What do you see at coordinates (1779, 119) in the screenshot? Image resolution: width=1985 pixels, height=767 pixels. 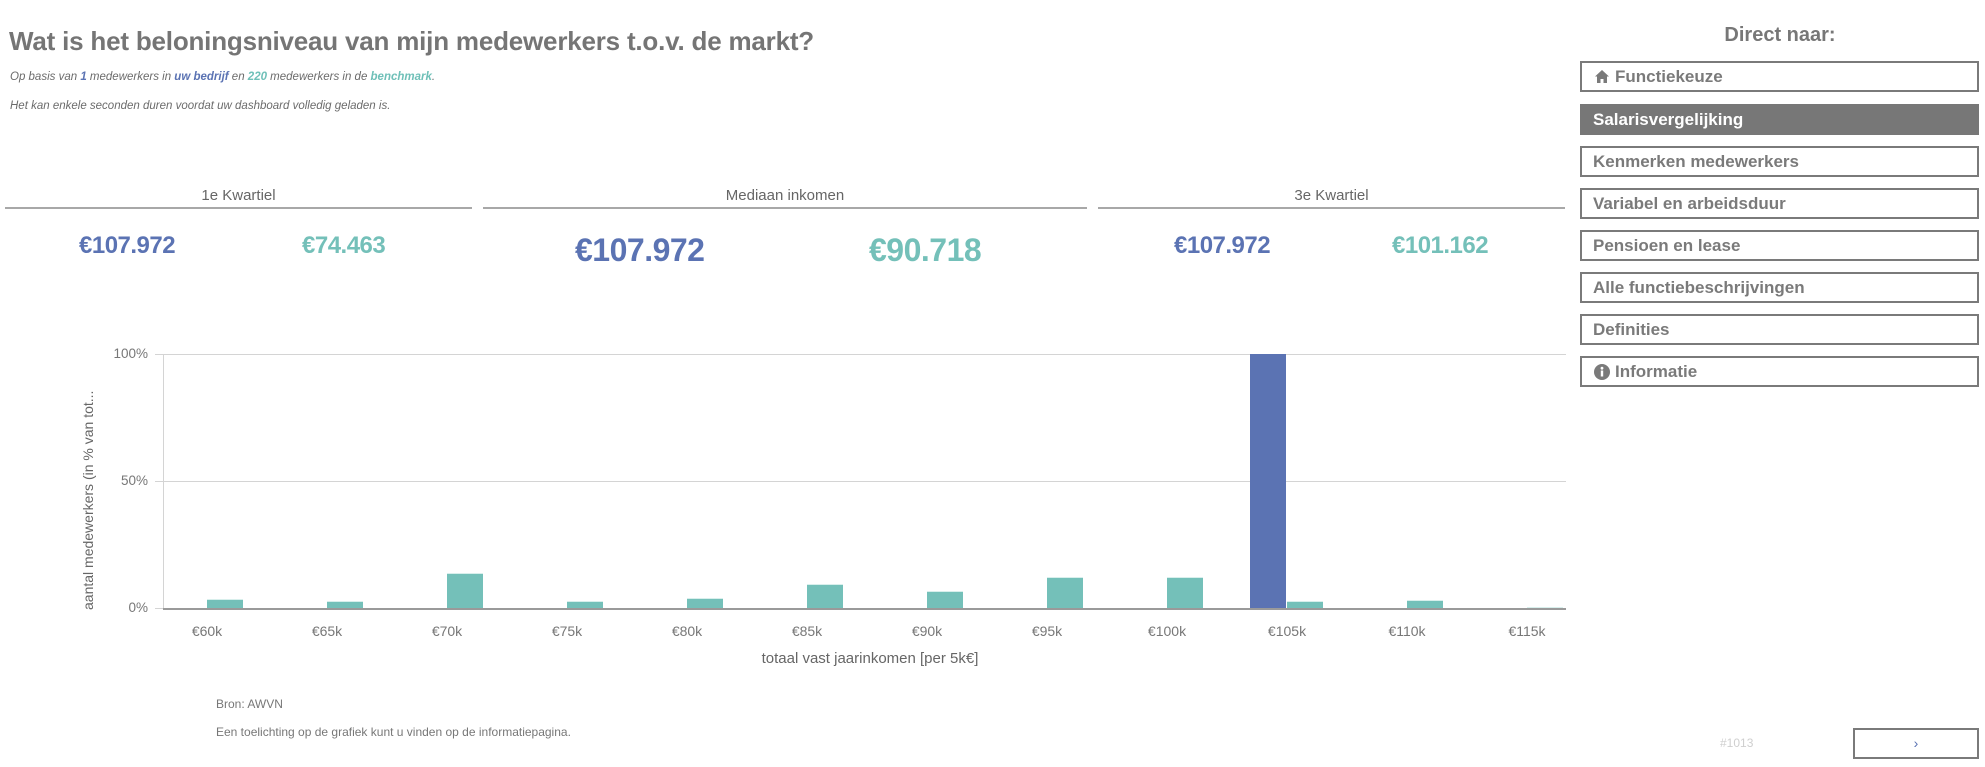 I see `nav-item-salarisvergelijking: Salarisvergelijking` at bounding box center [1779, 119].